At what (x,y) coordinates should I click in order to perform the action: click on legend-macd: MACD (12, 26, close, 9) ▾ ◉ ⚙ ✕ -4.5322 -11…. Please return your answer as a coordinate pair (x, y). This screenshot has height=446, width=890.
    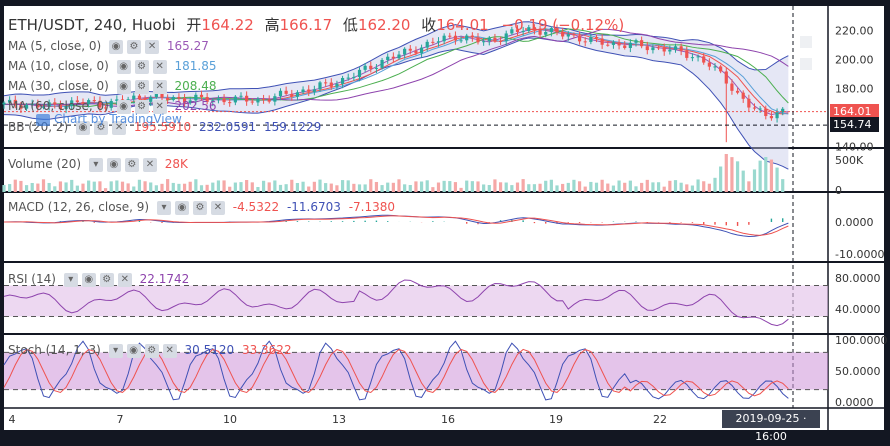
    Looking at the image, I should click on (203, 207).